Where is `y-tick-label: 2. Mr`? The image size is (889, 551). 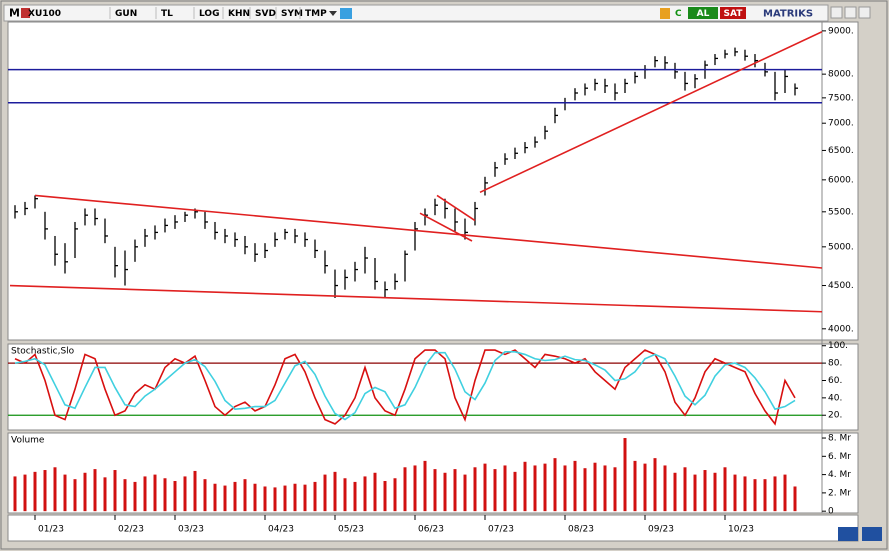 y-tick-label: 2. Mr is located at coordinates (839, 493).